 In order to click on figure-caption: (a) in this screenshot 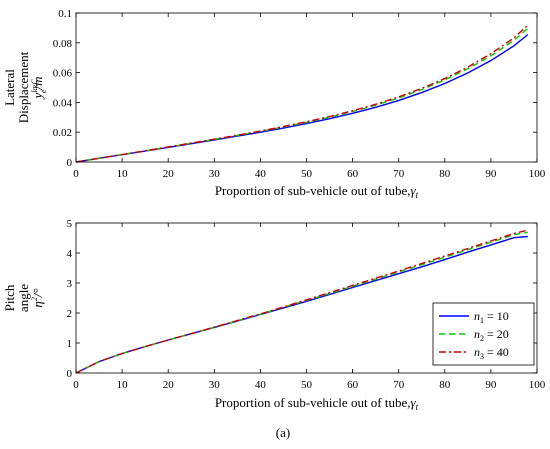, I will do `click(283, 432)`.